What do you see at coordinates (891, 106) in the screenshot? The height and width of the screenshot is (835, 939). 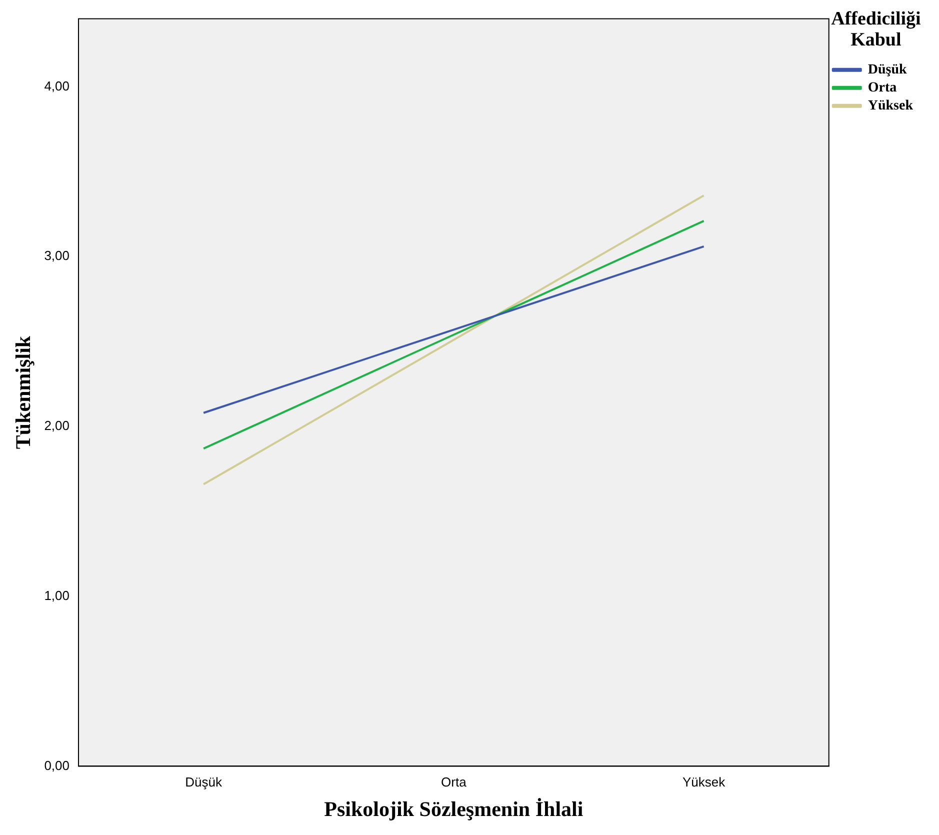 I see `legend-label: Yüksek` at bounding box center [891, 106].